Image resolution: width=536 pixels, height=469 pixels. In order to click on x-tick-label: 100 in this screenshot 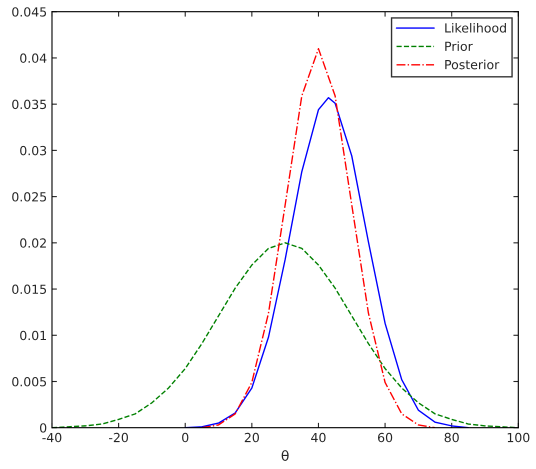, I will do `click(519, 437)`.